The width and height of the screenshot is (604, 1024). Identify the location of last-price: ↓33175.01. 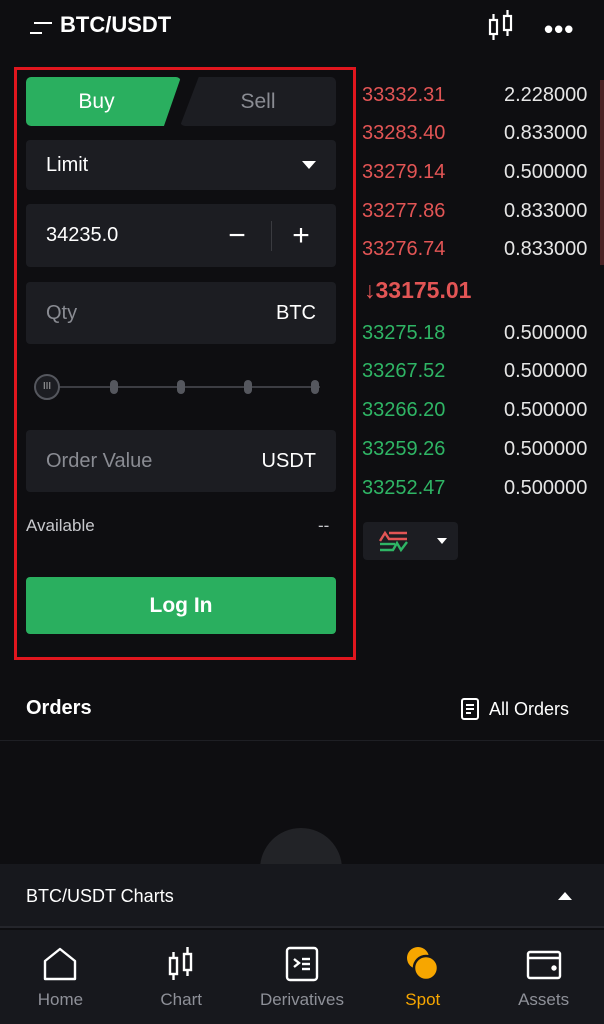
(417, 290).